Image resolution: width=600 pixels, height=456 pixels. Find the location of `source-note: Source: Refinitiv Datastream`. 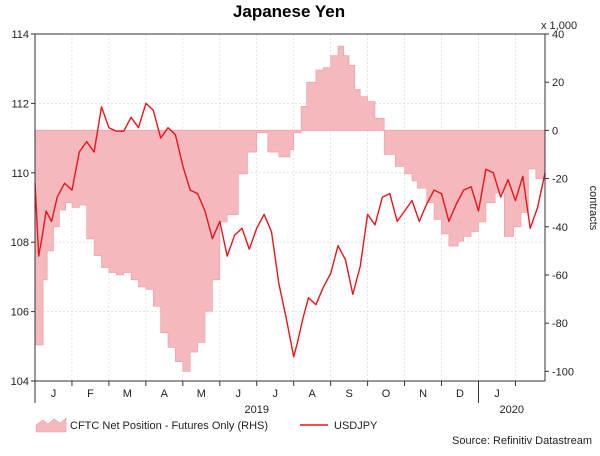

source-note: Source: Refinitiv Datastream is located at coordinates (522, 441).